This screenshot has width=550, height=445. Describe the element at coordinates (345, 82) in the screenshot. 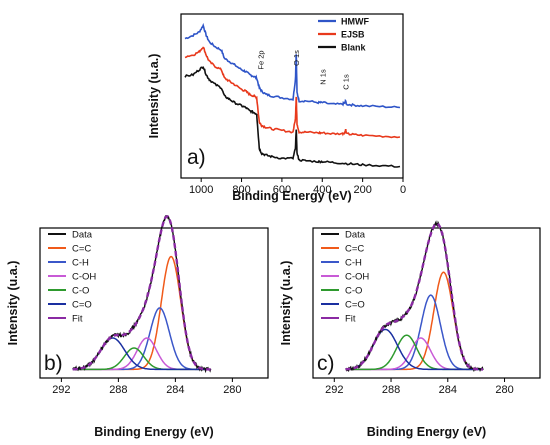

I see `peak-annotation: C 1s` at that location.